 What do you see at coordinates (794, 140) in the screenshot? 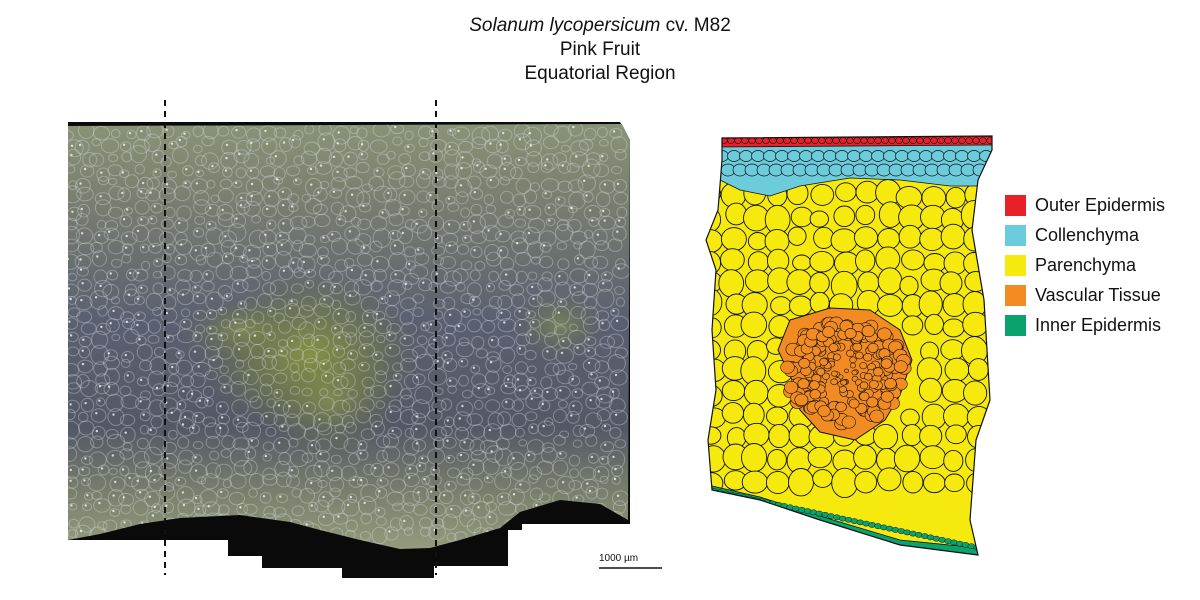
I see `outer-epidermis-cell` at bounding box center [794, 140].